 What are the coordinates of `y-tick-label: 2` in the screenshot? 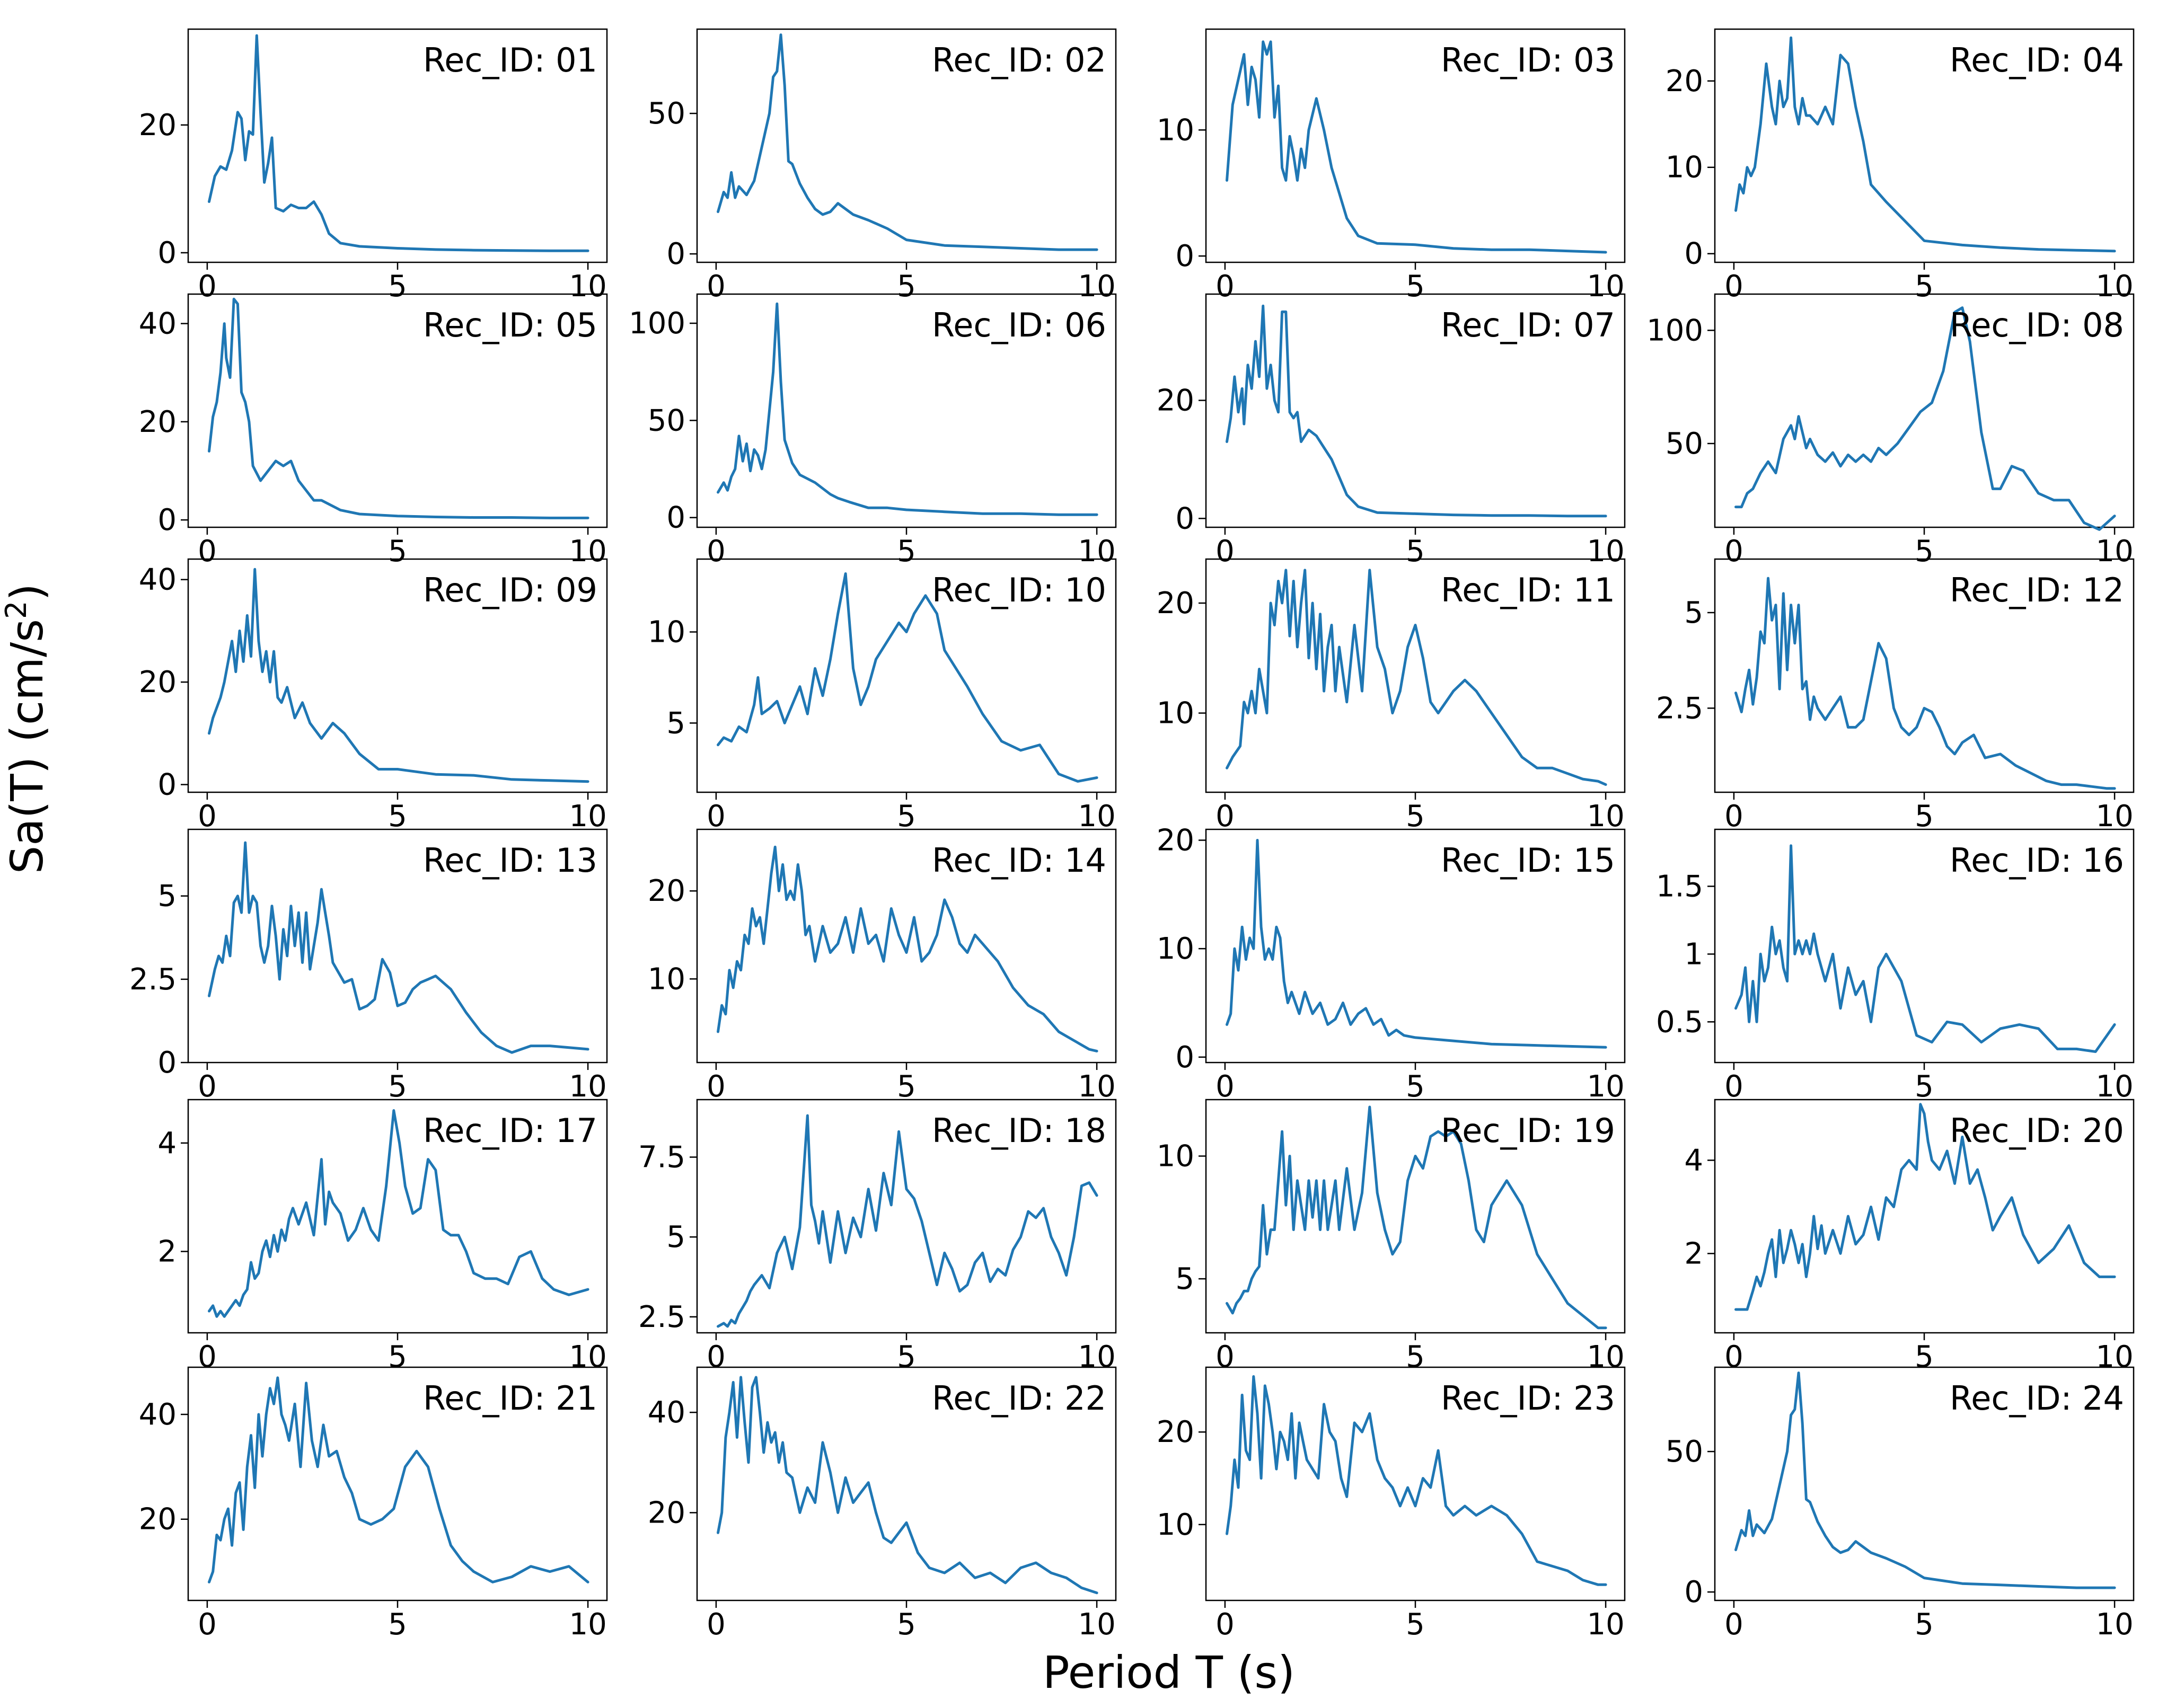 It's located at (1693, 1253).